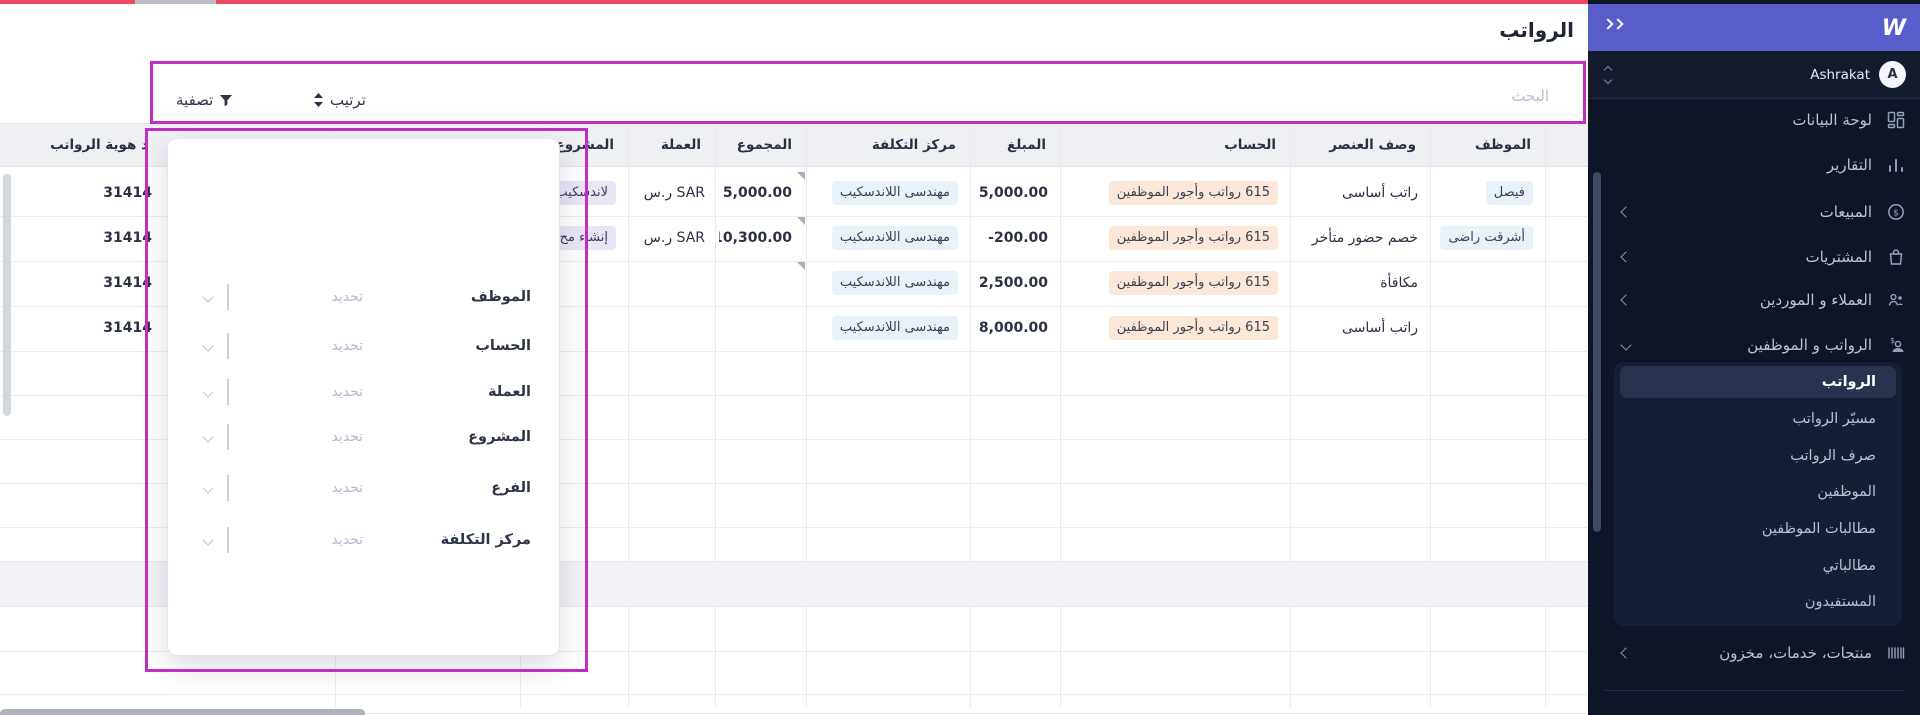 Image resolution: width=1920 pixels, height=715 pixels. I want to click on cell-project: إنشاء مح, so click(574, 238).